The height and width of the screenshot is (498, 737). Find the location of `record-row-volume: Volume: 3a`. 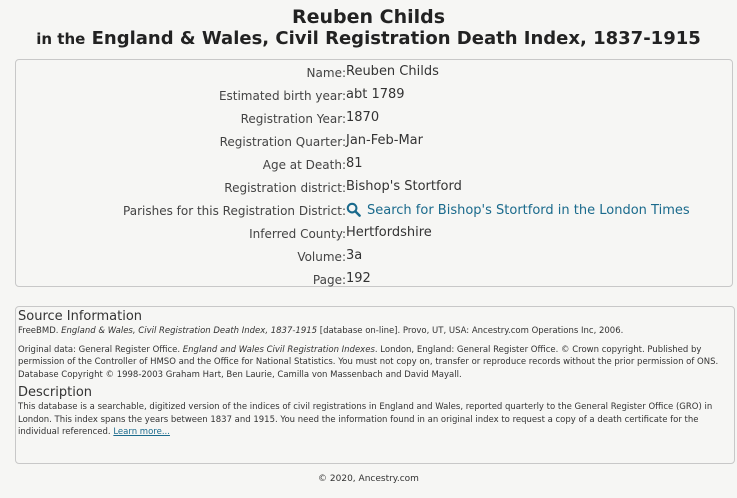

record-row-volume: Volume: 3a is located at coordinates (374, 257).